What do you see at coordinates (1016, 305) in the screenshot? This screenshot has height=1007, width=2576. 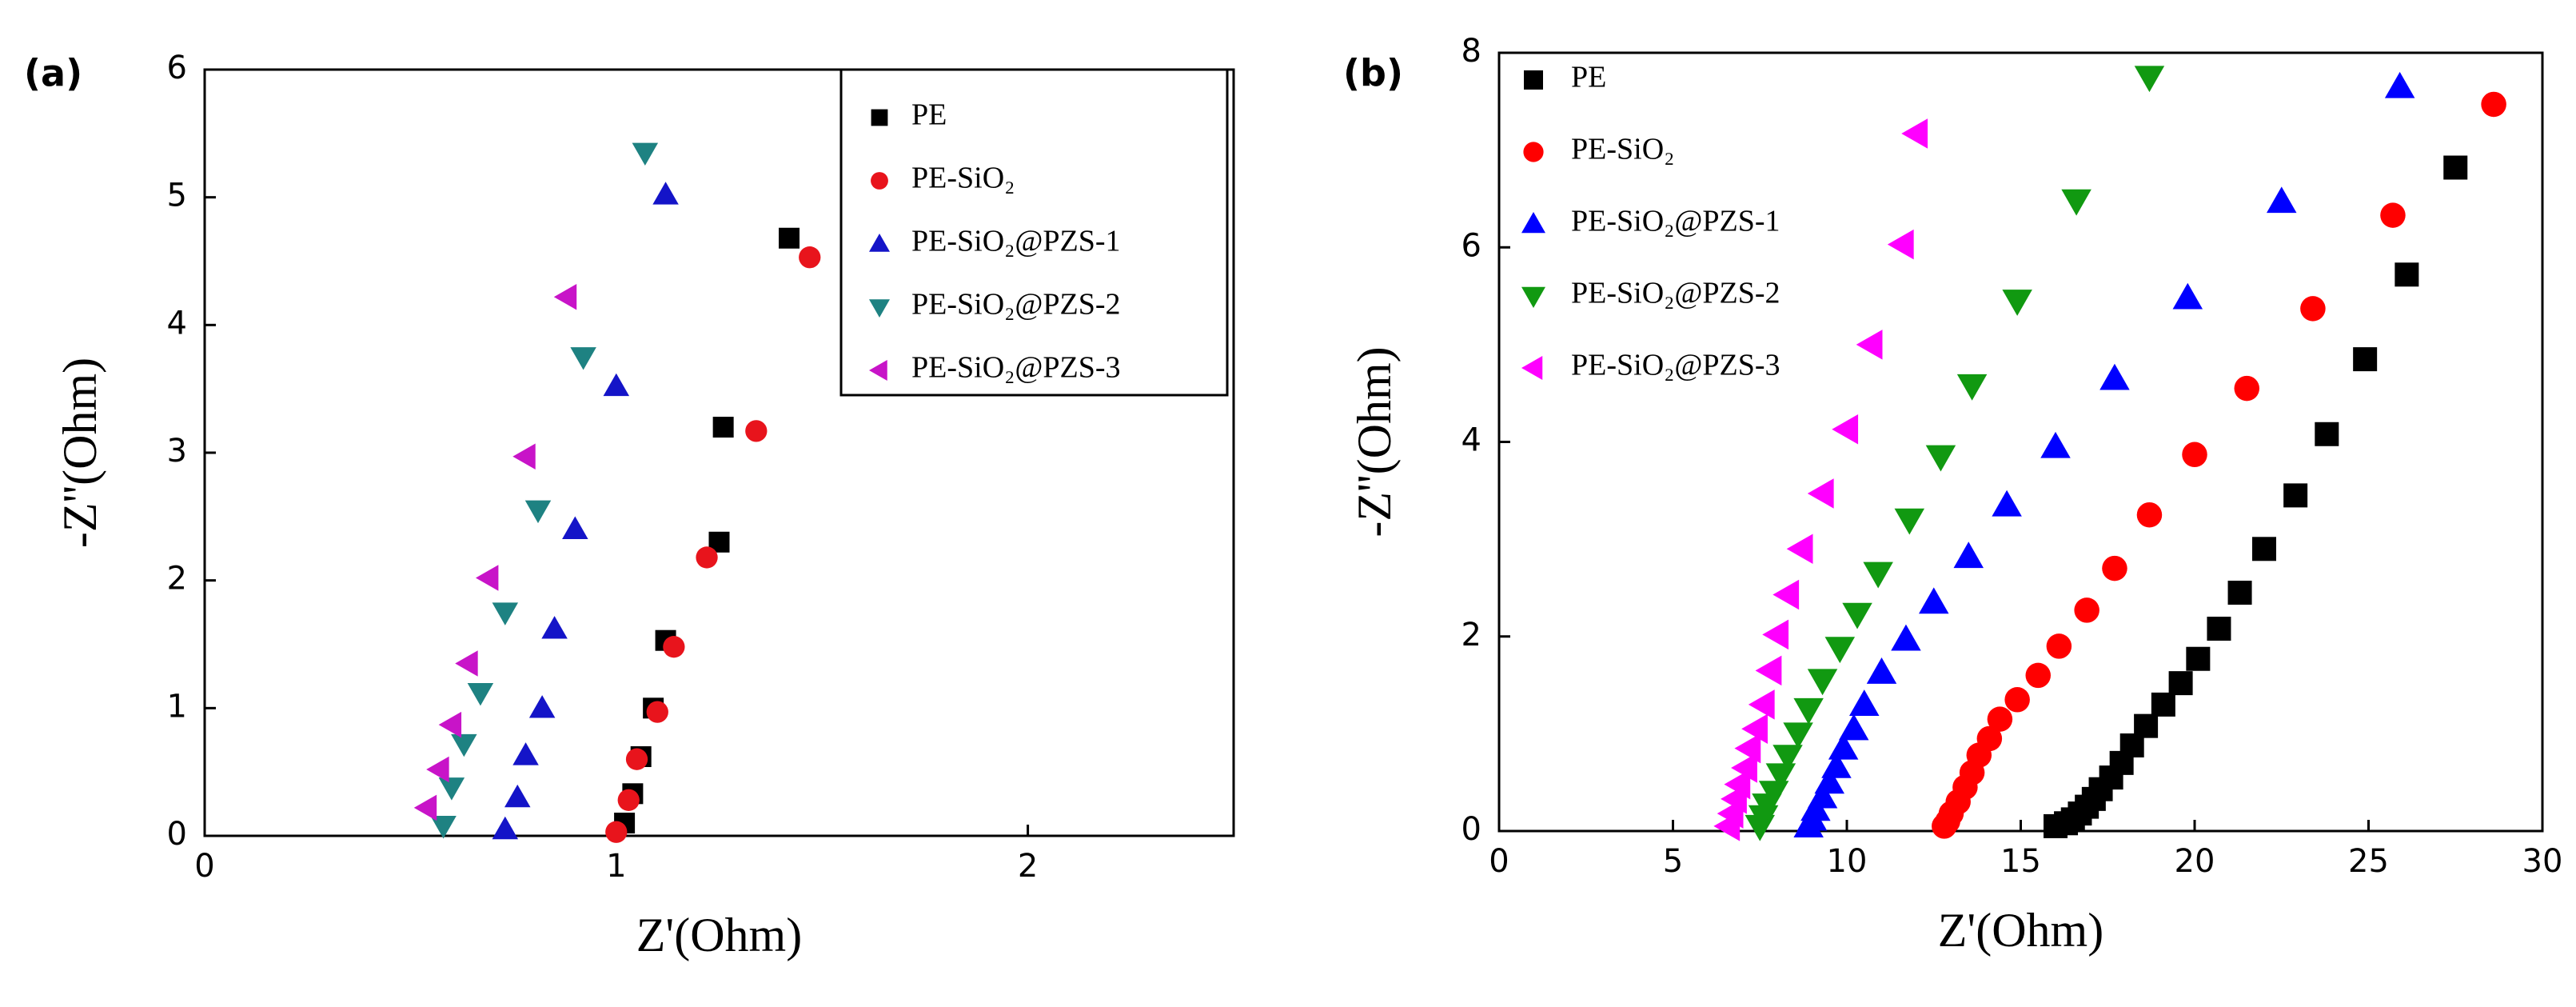 I see `legend-label: PE-SiO₂@PZS-2` at bounding box center [1016, 305].